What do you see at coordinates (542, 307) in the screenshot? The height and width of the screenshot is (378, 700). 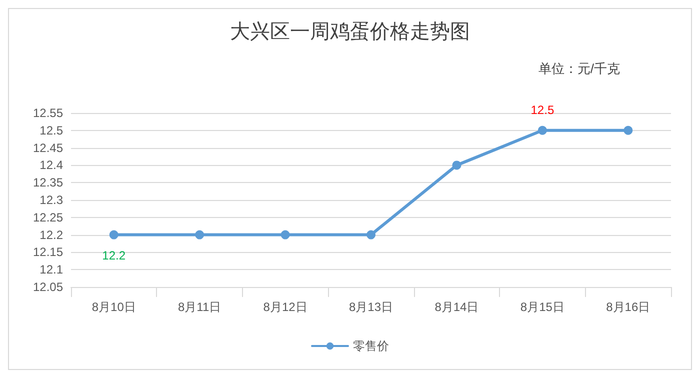 I see `x-tick-label: 8月15日` at bounding box center [542, 307].